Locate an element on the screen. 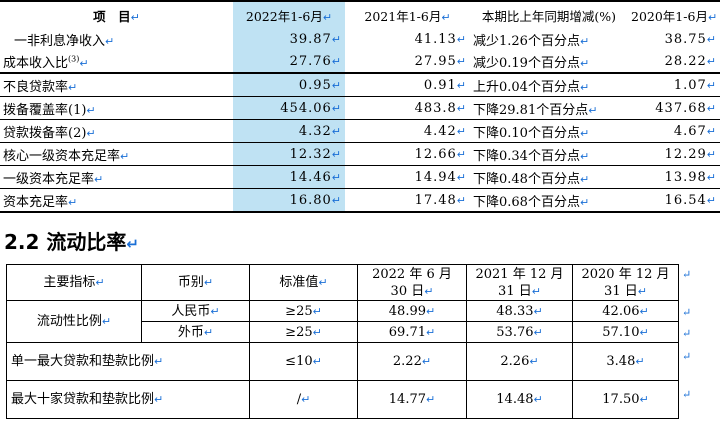  value-change: 下降0.48个百分点↵ is located at coordinates (549, 177).